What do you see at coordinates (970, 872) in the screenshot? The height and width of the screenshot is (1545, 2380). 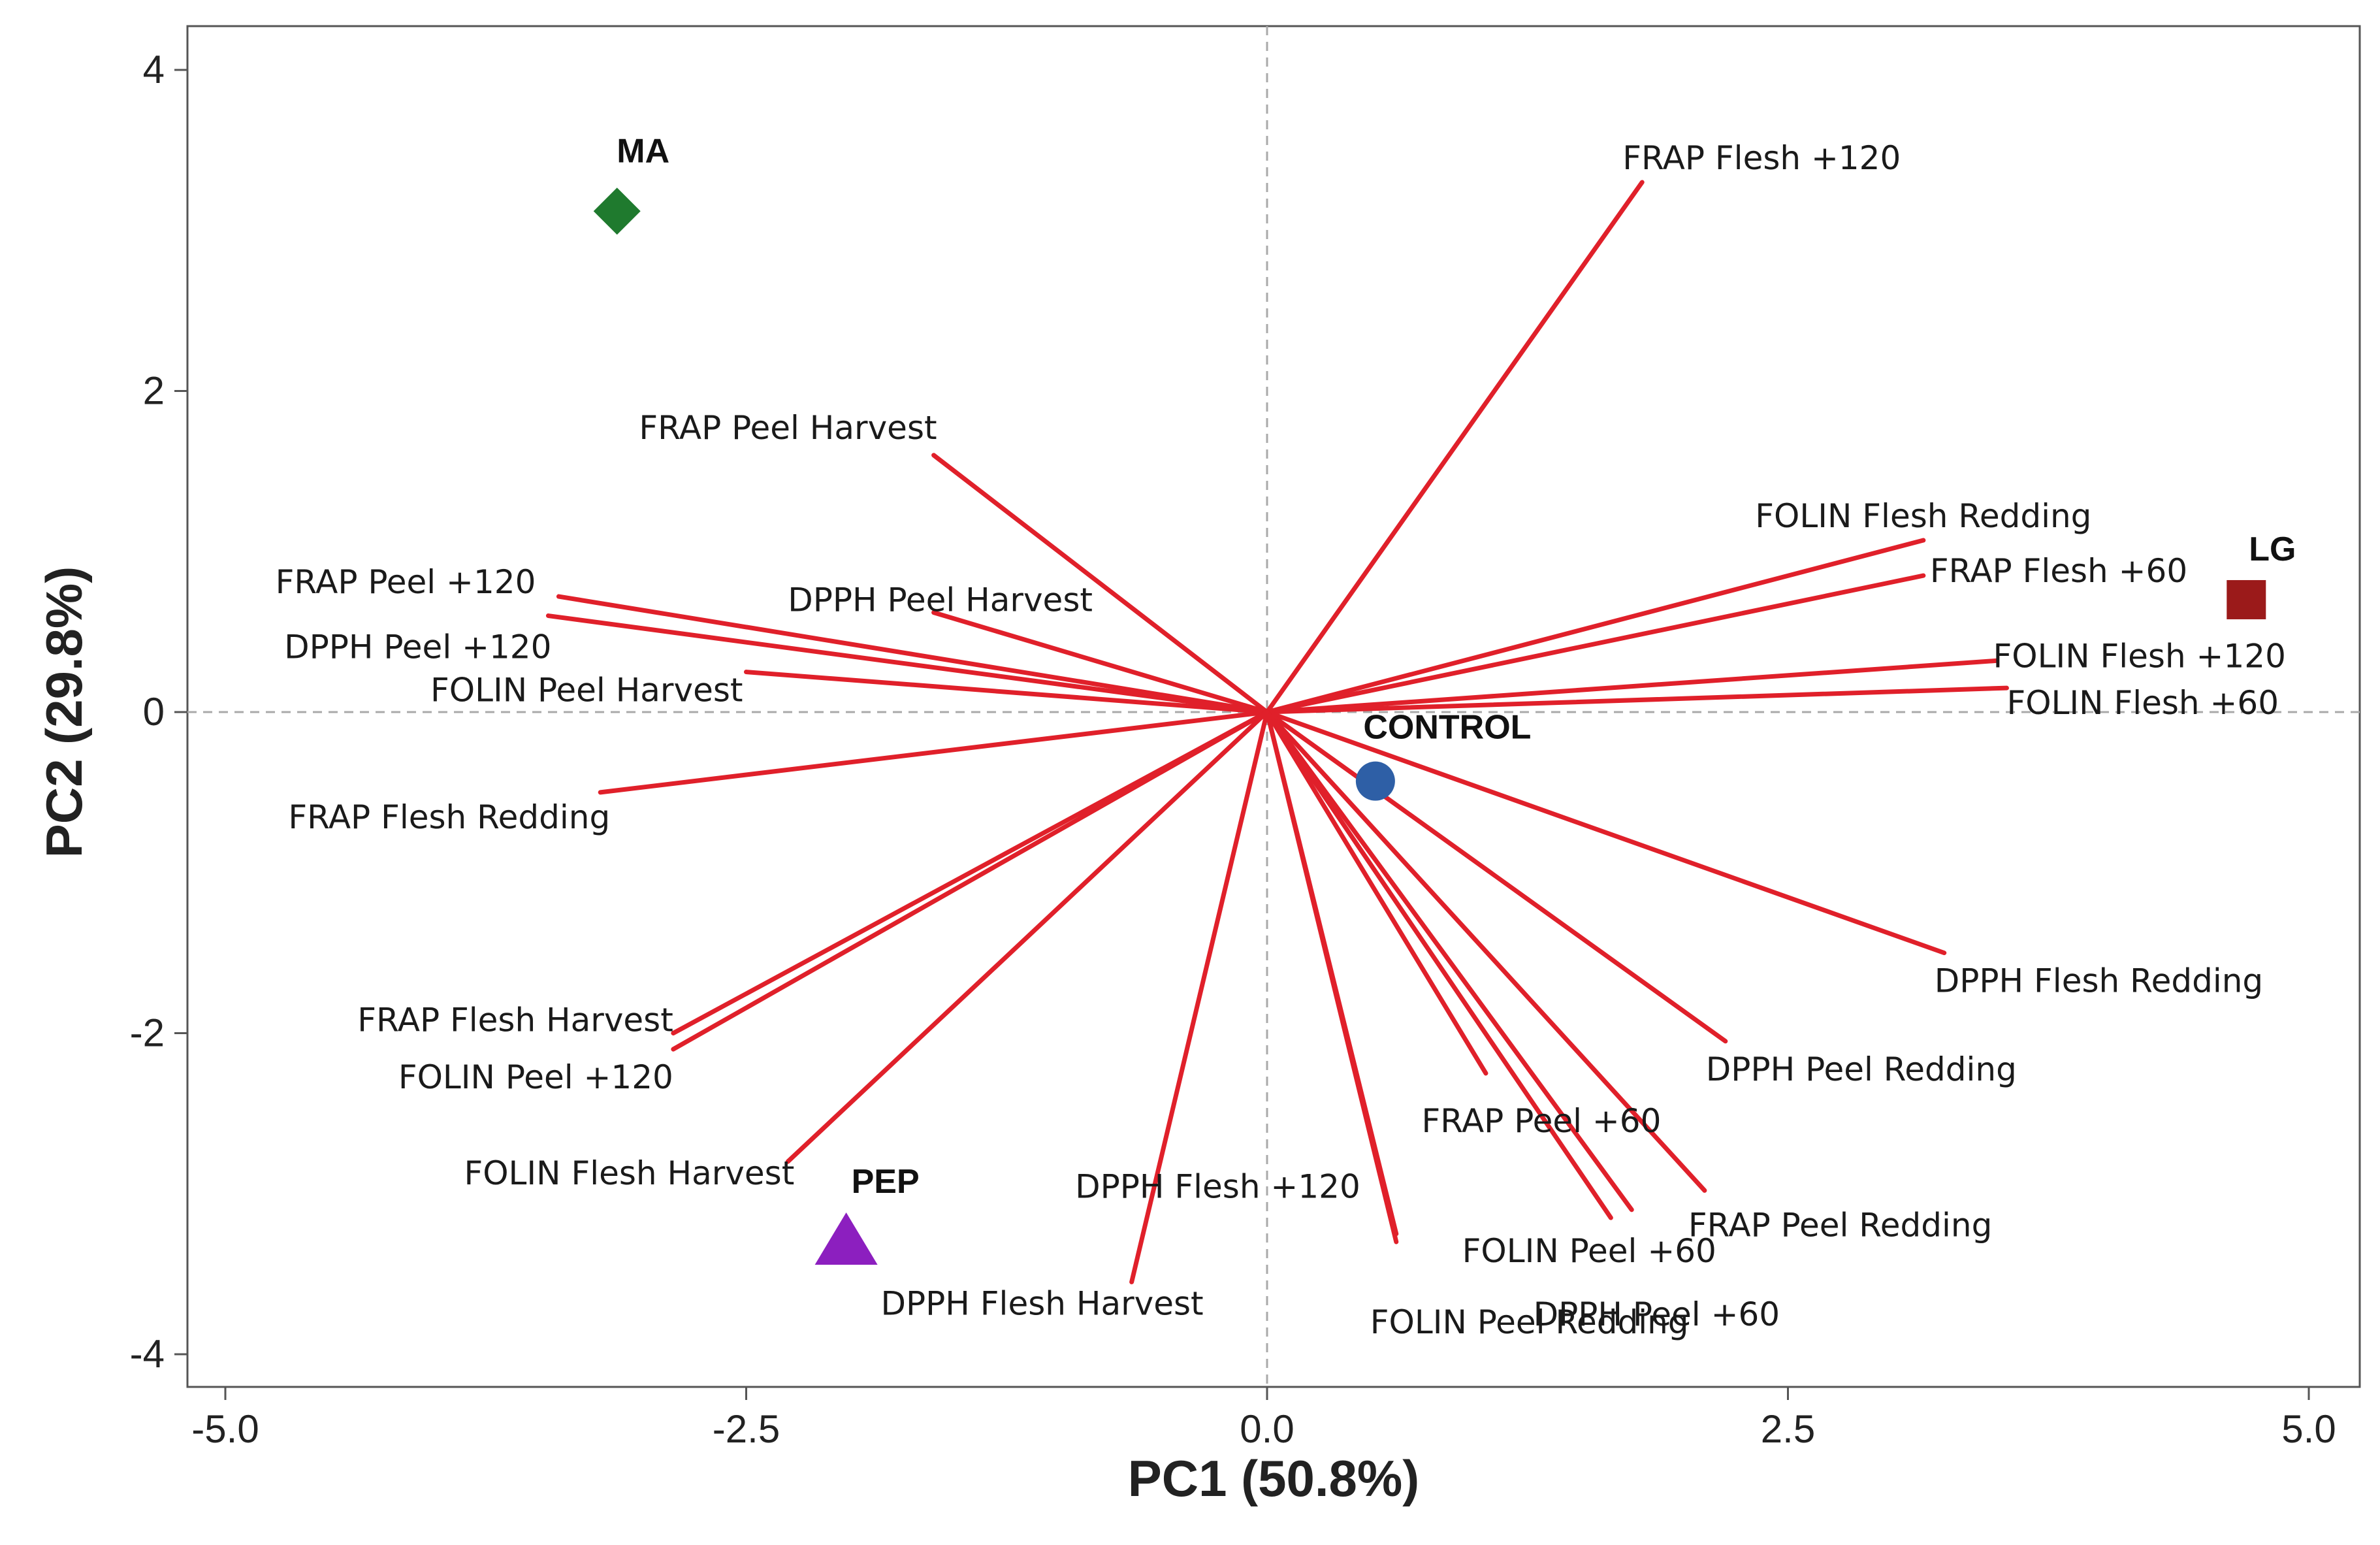 I see `vector-frap-flesh-harvest` at bounding box center [970, 872].